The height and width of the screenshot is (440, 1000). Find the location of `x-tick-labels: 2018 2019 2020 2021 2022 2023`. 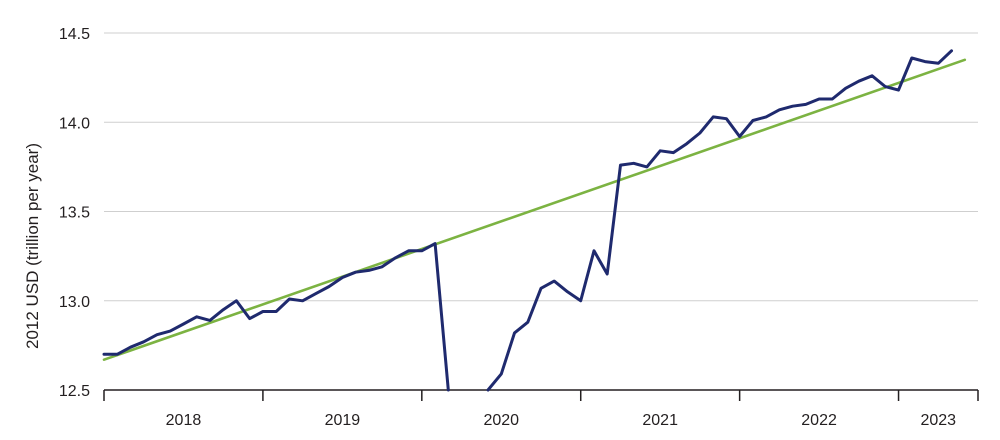

x-tick-labels: 2018 2019 2020 2021 2022 2023 is located at coordinates (561, 420).